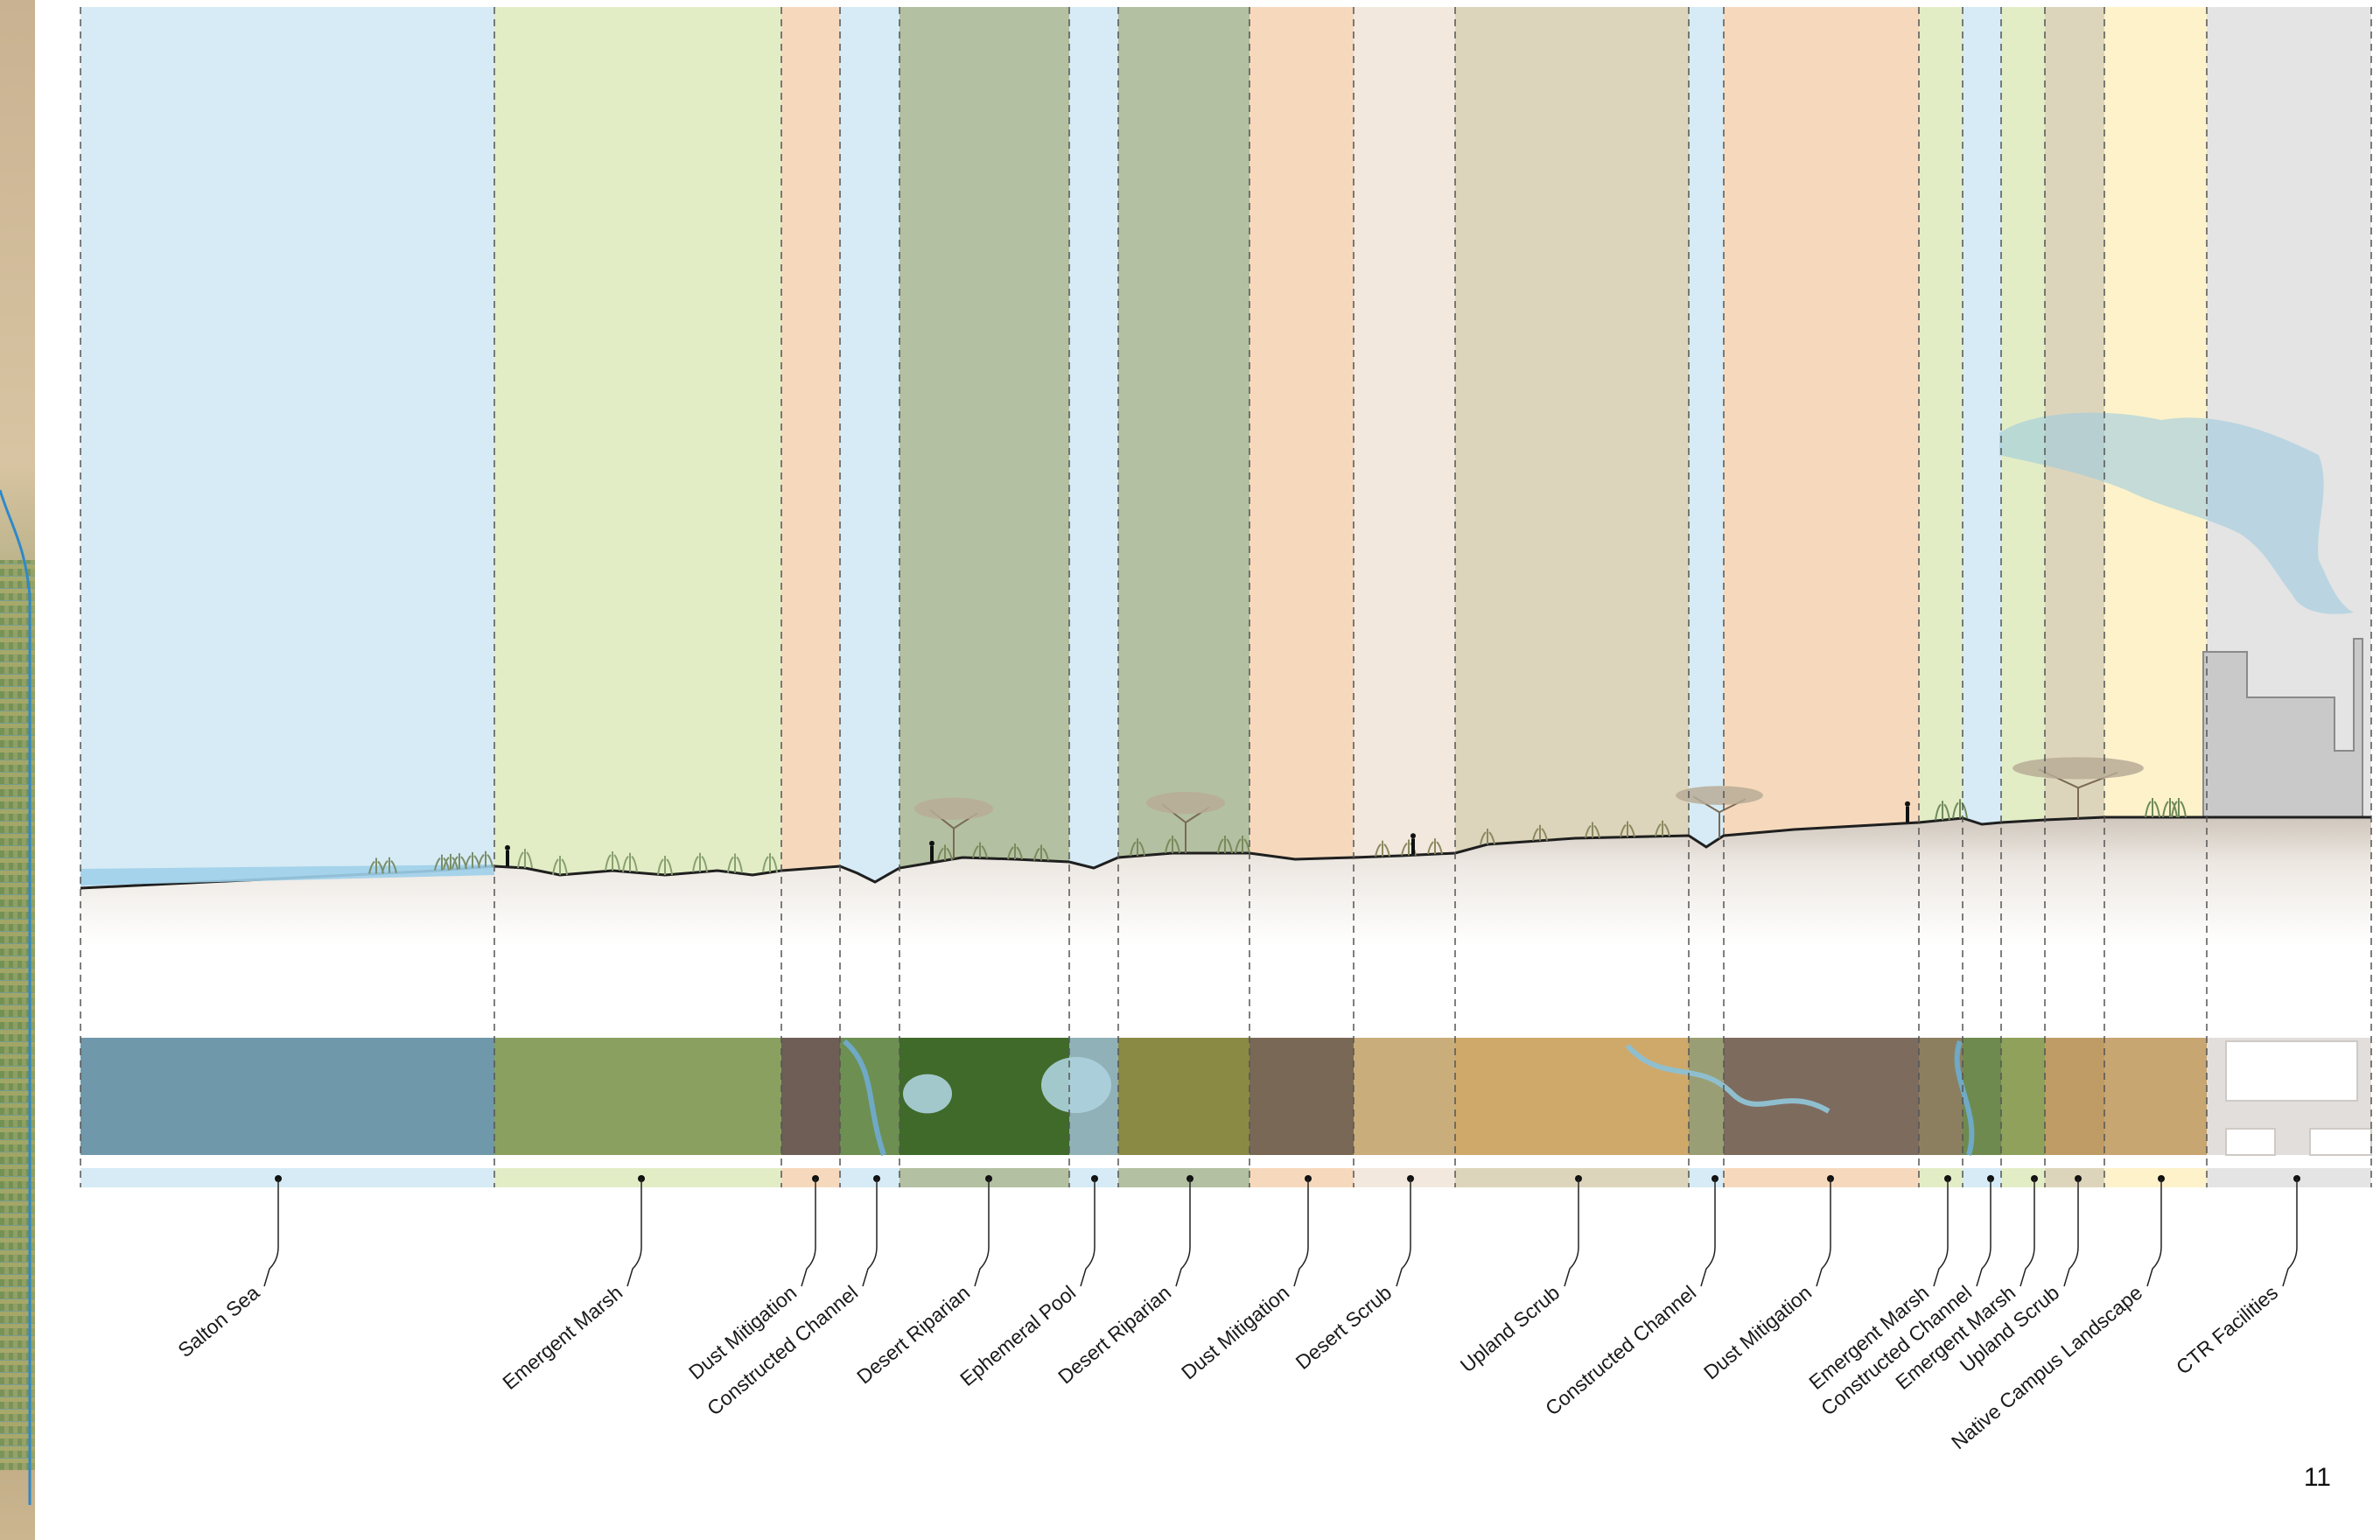  I want to click on ground-line, so click(1225, 853).